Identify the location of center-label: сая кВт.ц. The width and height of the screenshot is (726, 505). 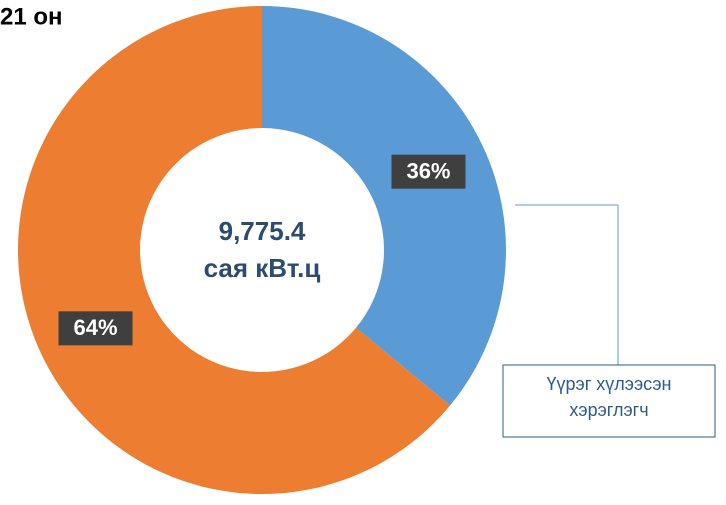
(262, 268).